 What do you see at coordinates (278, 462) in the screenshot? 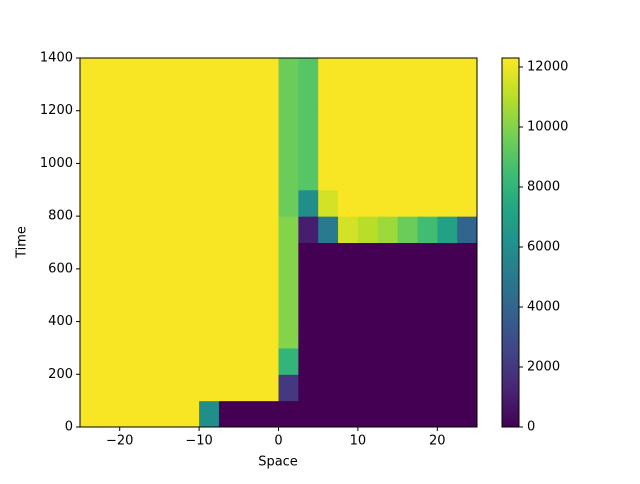
I see `x-axis-label: Space` at bounding box center [278, 462].